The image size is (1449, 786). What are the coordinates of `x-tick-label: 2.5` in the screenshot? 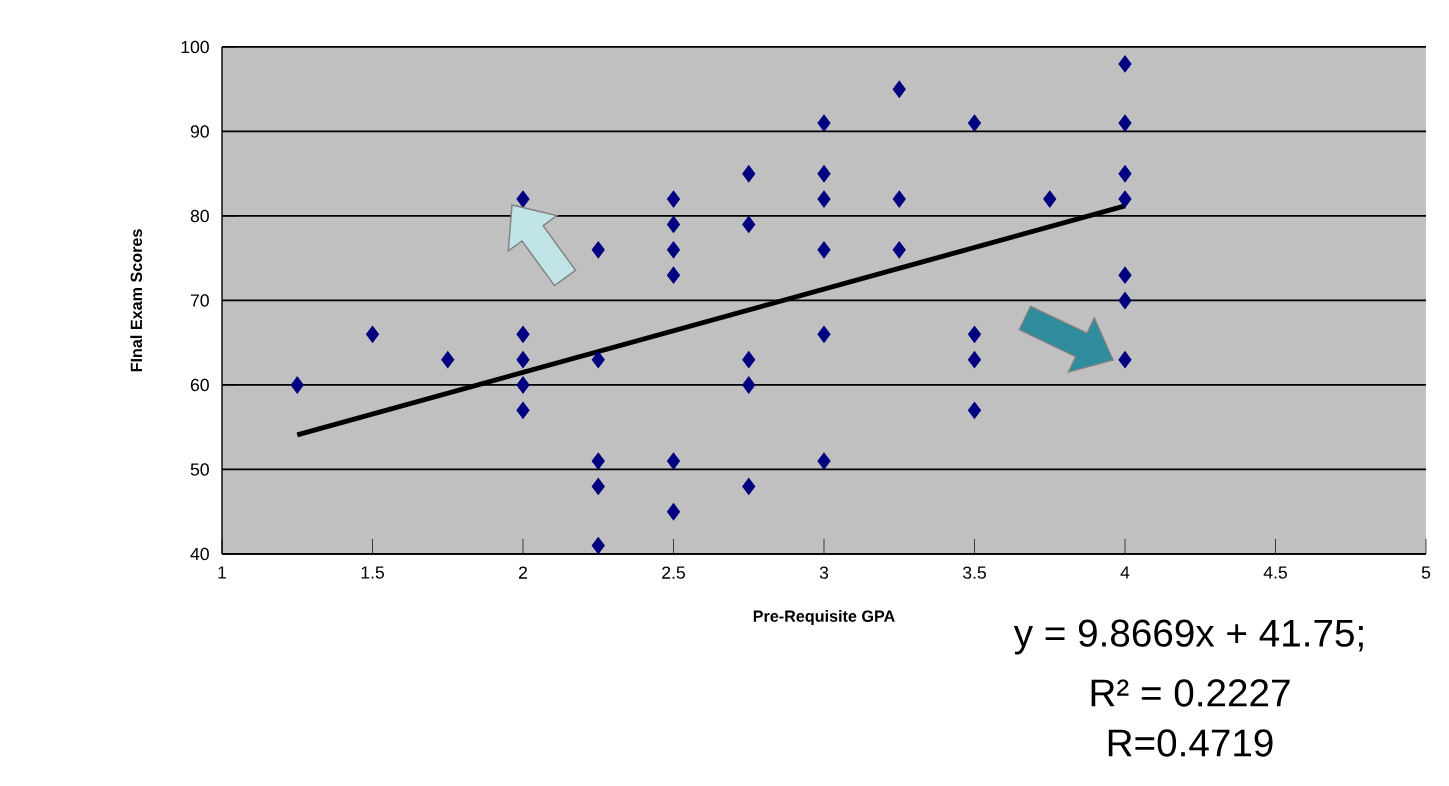 It's located at (673, 572).